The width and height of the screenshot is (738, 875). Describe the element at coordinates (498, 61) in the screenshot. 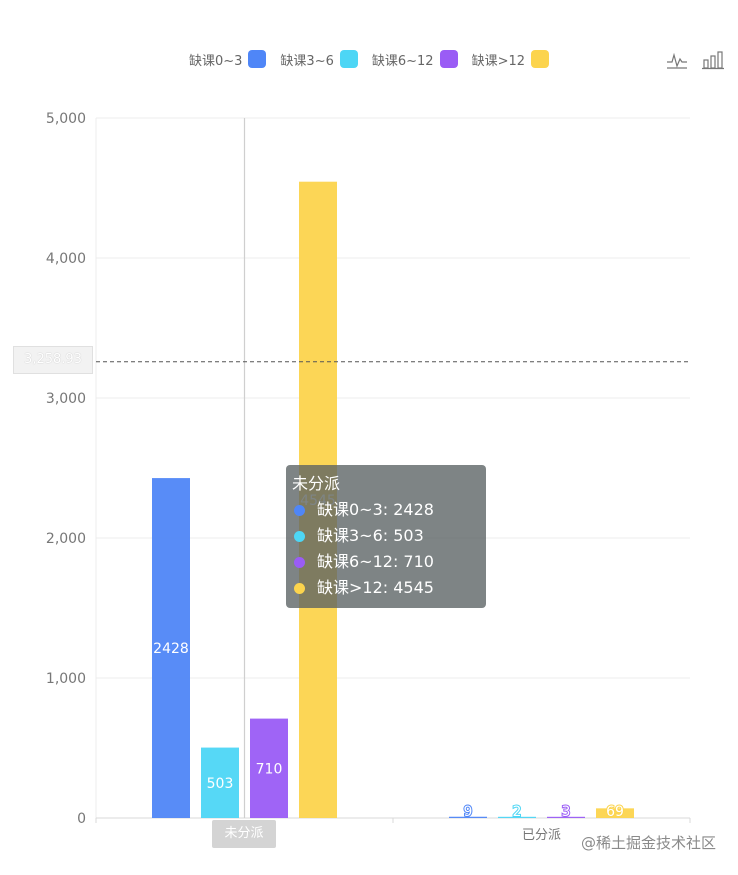

I see `legend-label: 缺课>12` at that location.